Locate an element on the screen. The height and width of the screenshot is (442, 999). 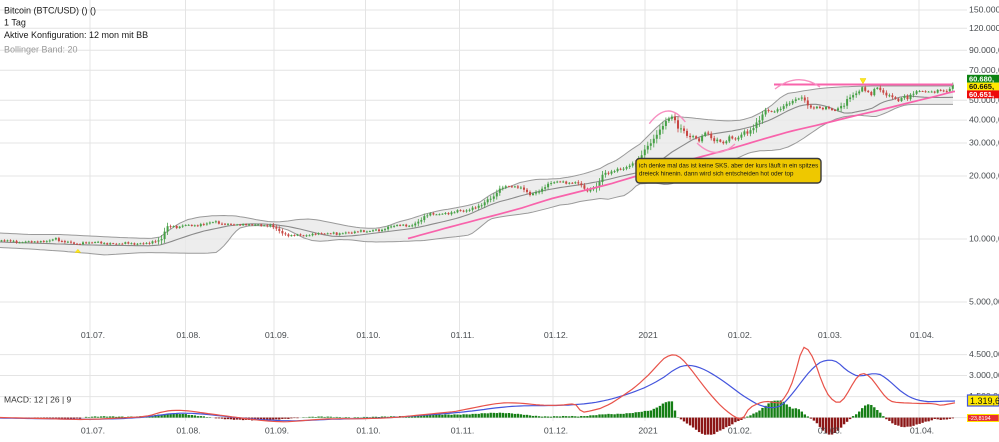
svg-text: 120.000,0 is located at coordinates (984, 28).